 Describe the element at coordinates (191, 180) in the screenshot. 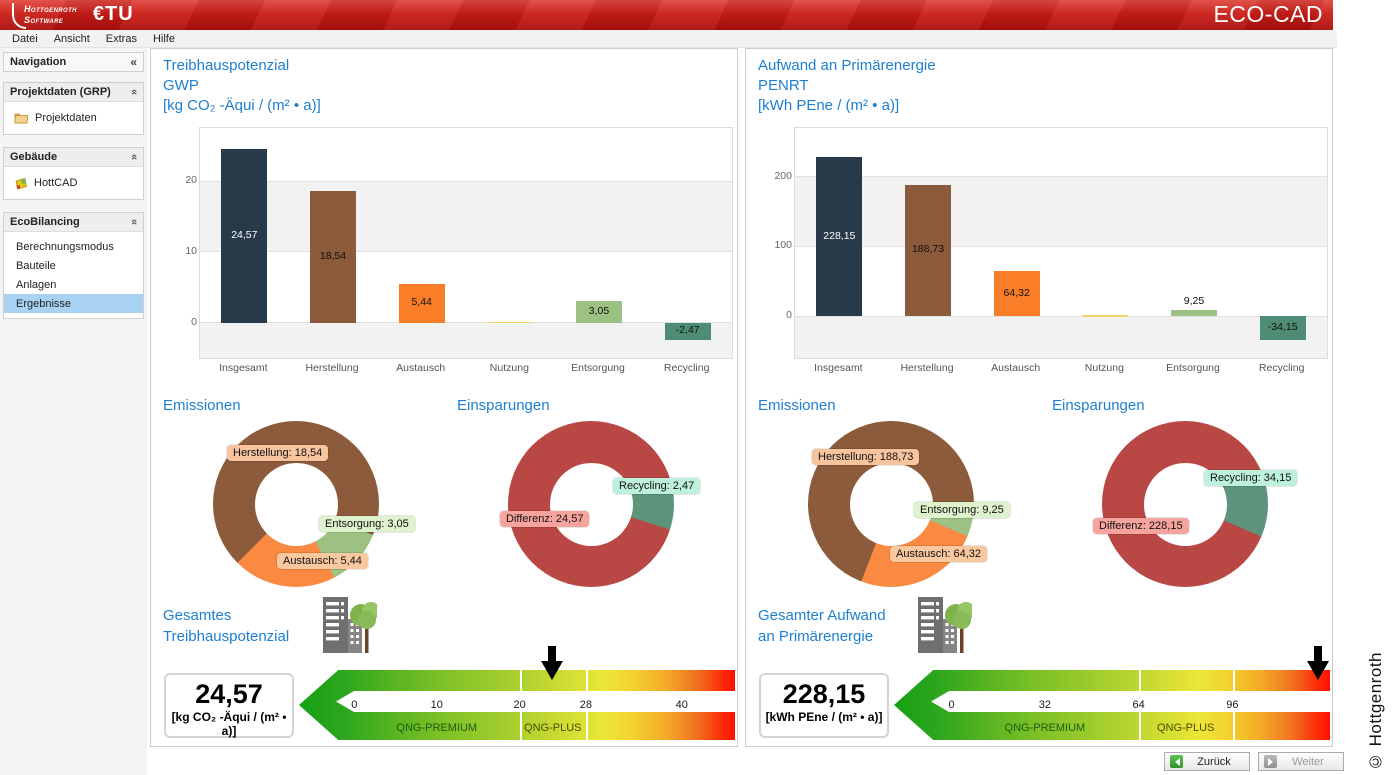

I see `y-axis-tick-label: 20` at that location.